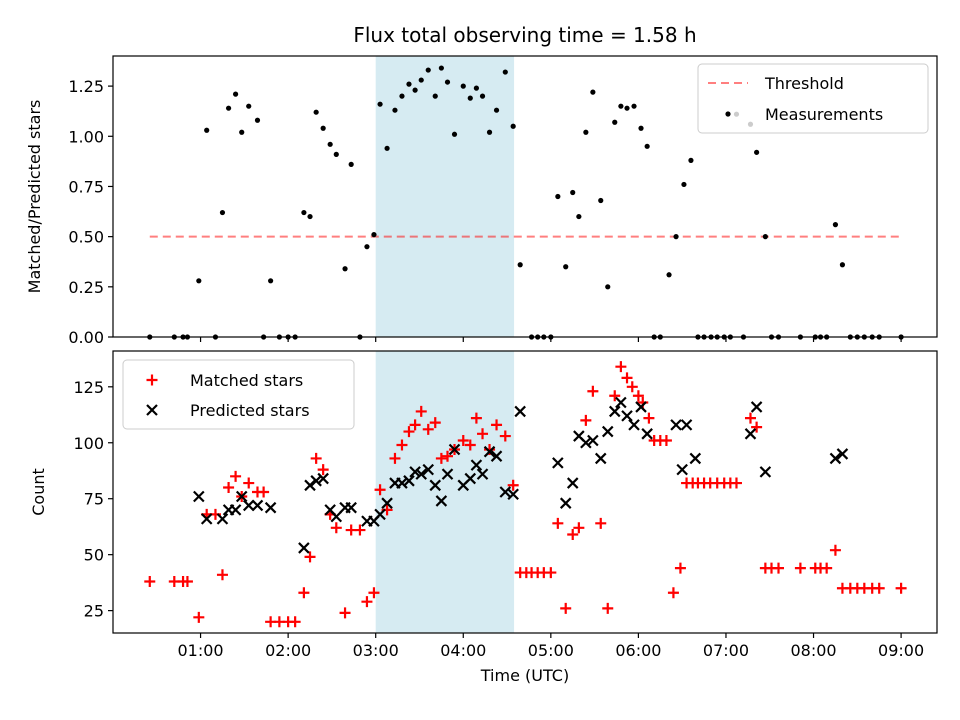 Image resolution: width=960 pixels, height=720 pixels. What do you see at coordinates (238, 394) in the screenshot?
I see `legend-box` at bounding box center [238, 394].